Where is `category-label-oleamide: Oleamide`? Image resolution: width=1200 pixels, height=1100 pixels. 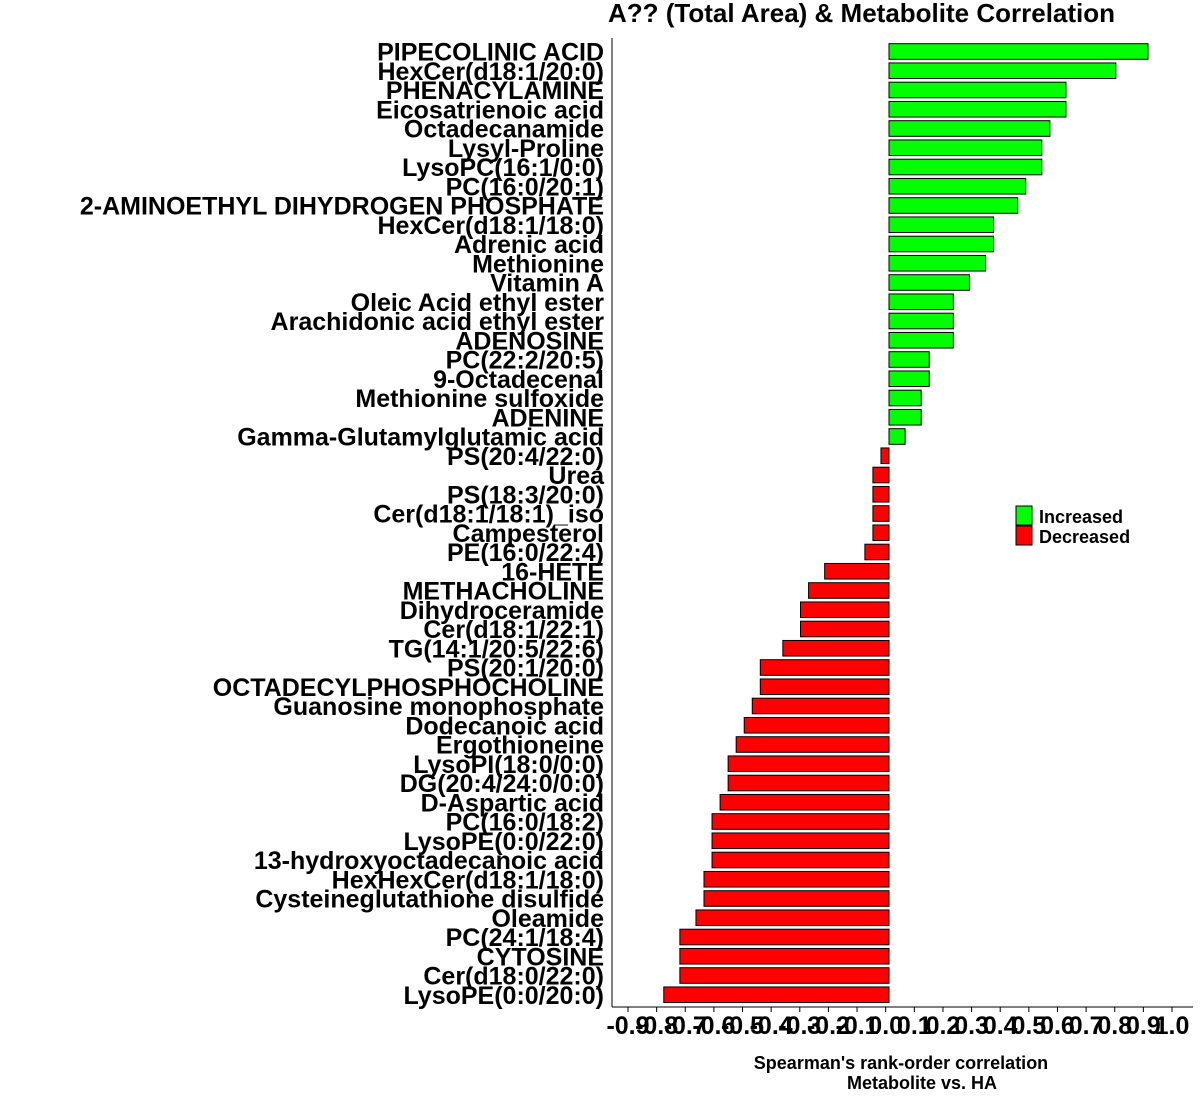 category-label-oleamide: Oleamide is located at coordinates (547, 919).